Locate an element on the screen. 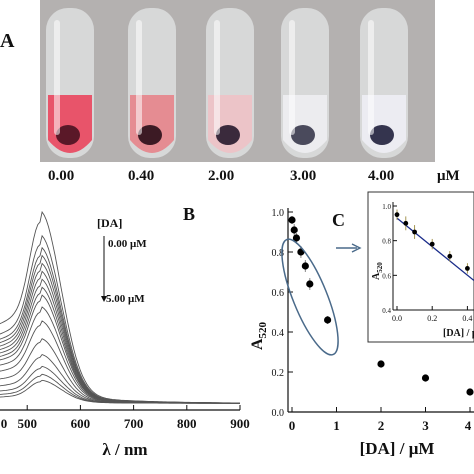 This screenshot has width=474, height=474. c-x-tick-label: 1 is located at coordinates (336, 425).